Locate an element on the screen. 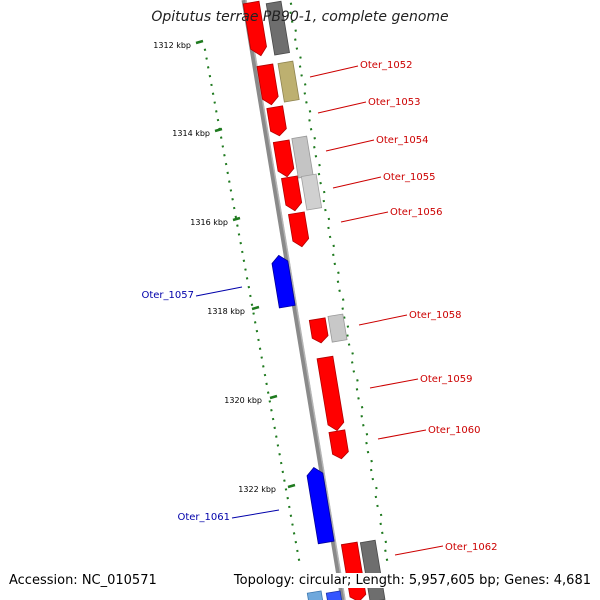 This screenshot has height=600, width=600. gene-label-oter-1053: Oter_1053 is located at coordinates (394, 102).